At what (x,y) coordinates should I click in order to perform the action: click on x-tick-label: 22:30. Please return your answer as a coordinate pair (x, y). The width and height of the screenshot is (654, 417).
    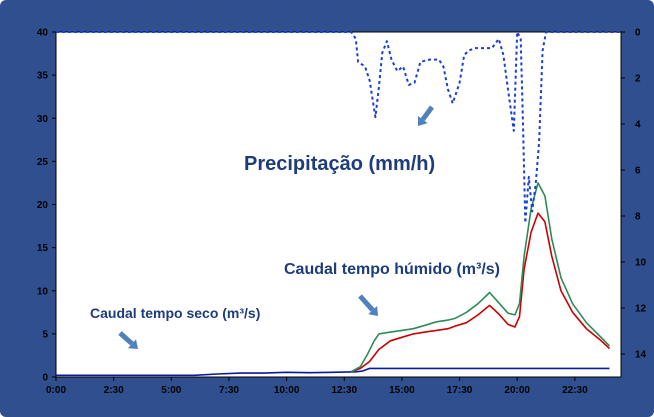
    Looking at the image, I should click on (575, 390).